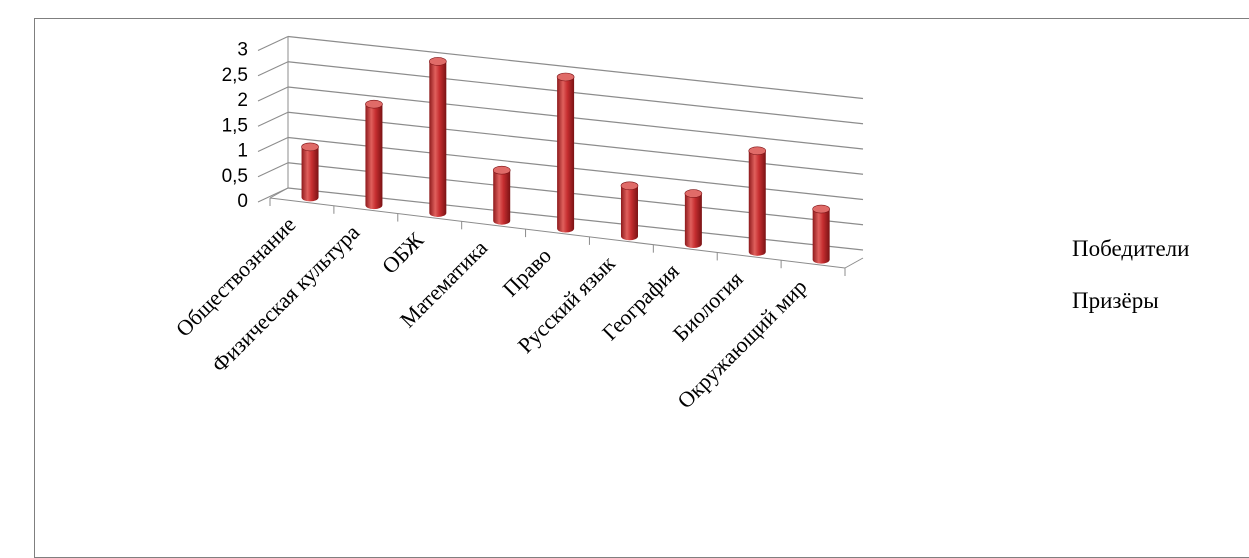 This screenshot has height=558, width=1249. What do you see at coordinates (236, 277) in the screenshot?
I see `x-category-label: Обществознание` at bounding box center [236, 277].